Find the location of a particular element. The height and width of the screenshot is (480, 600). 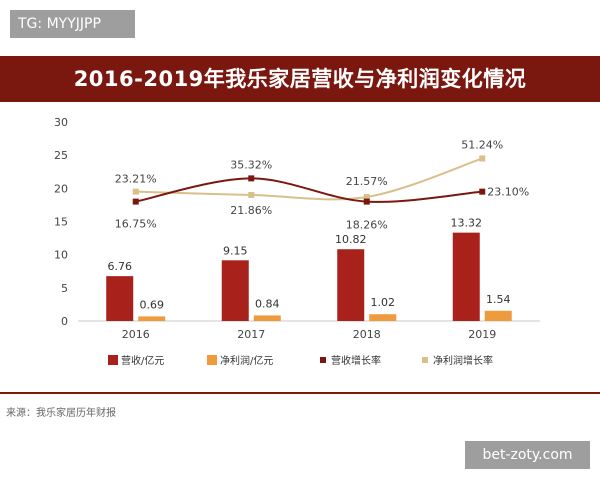

y-tick-label: 15 is located at coordinates (61, 222).